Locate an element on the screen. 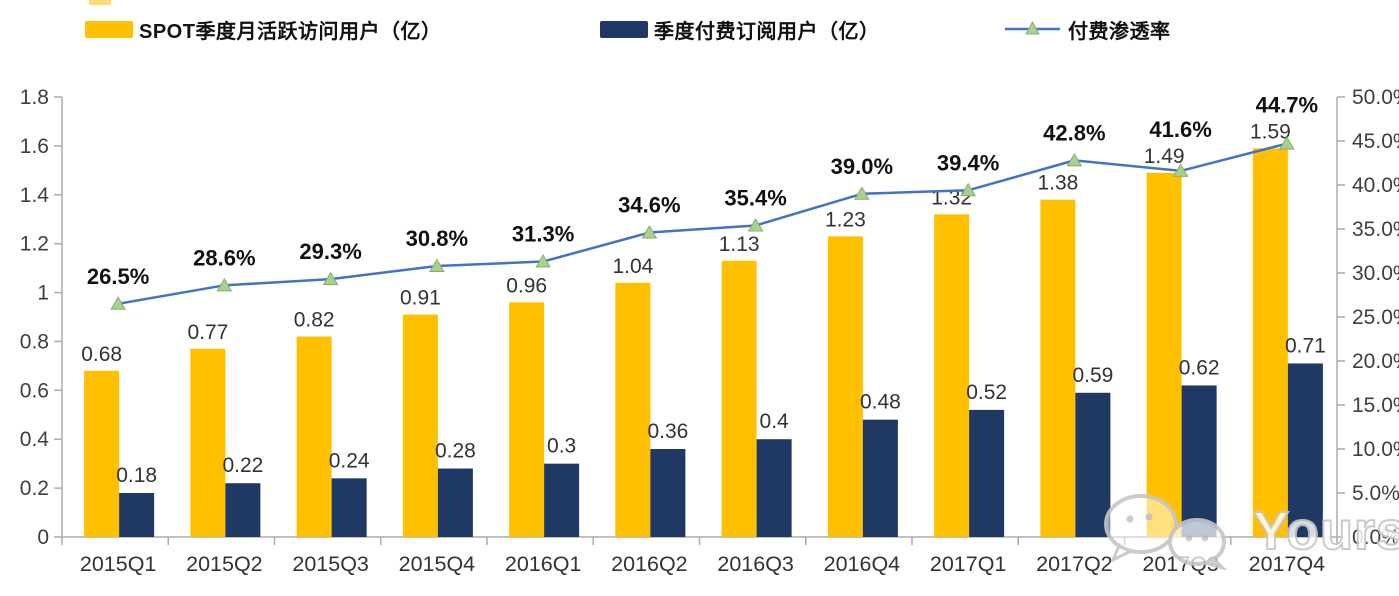 The image size is (1399, 596). mau-bar-label: 0.91 is located at coordinates (420, 298).